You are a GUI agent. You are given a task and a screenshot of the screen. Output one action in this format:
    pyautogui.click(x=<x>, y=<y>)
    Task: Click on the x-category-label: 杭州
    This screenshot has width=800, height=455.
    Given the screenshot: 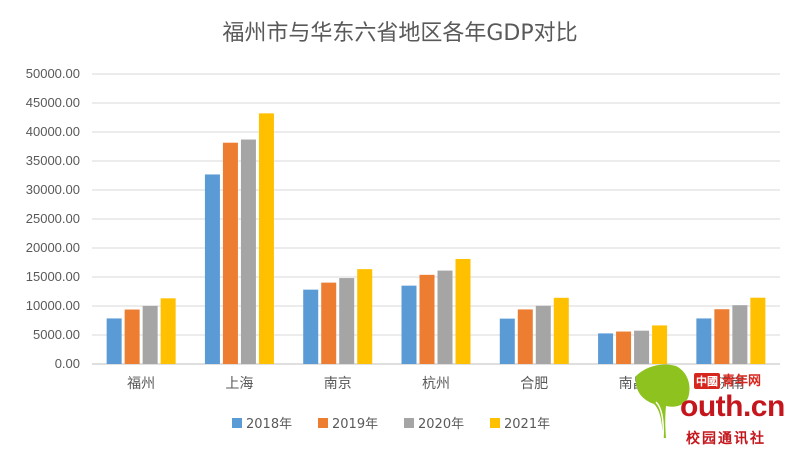 What is the action you would take?
    pyautogui.click(x=436, y=384)
    